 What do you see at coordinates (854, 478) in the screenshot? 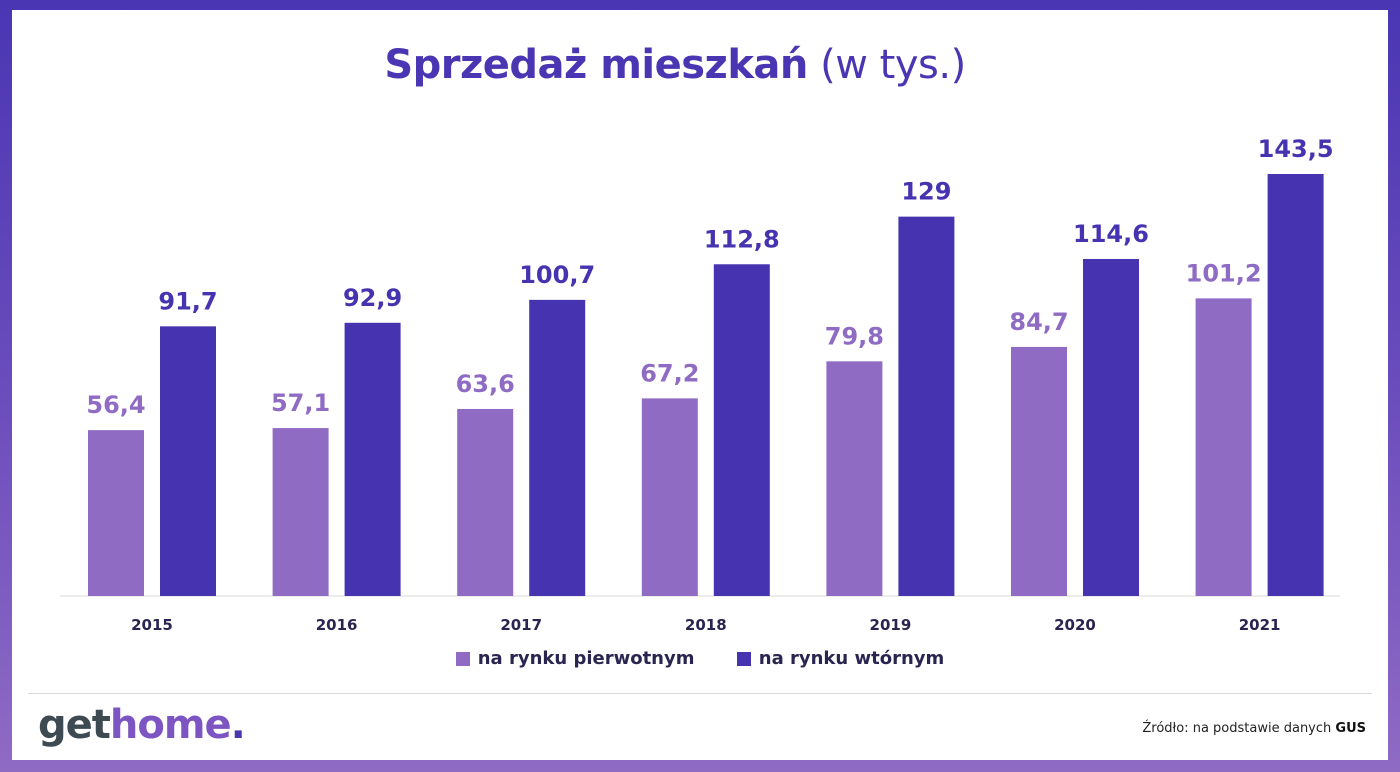
I see `bar-2019-primary` at bounding box center [854, 478].